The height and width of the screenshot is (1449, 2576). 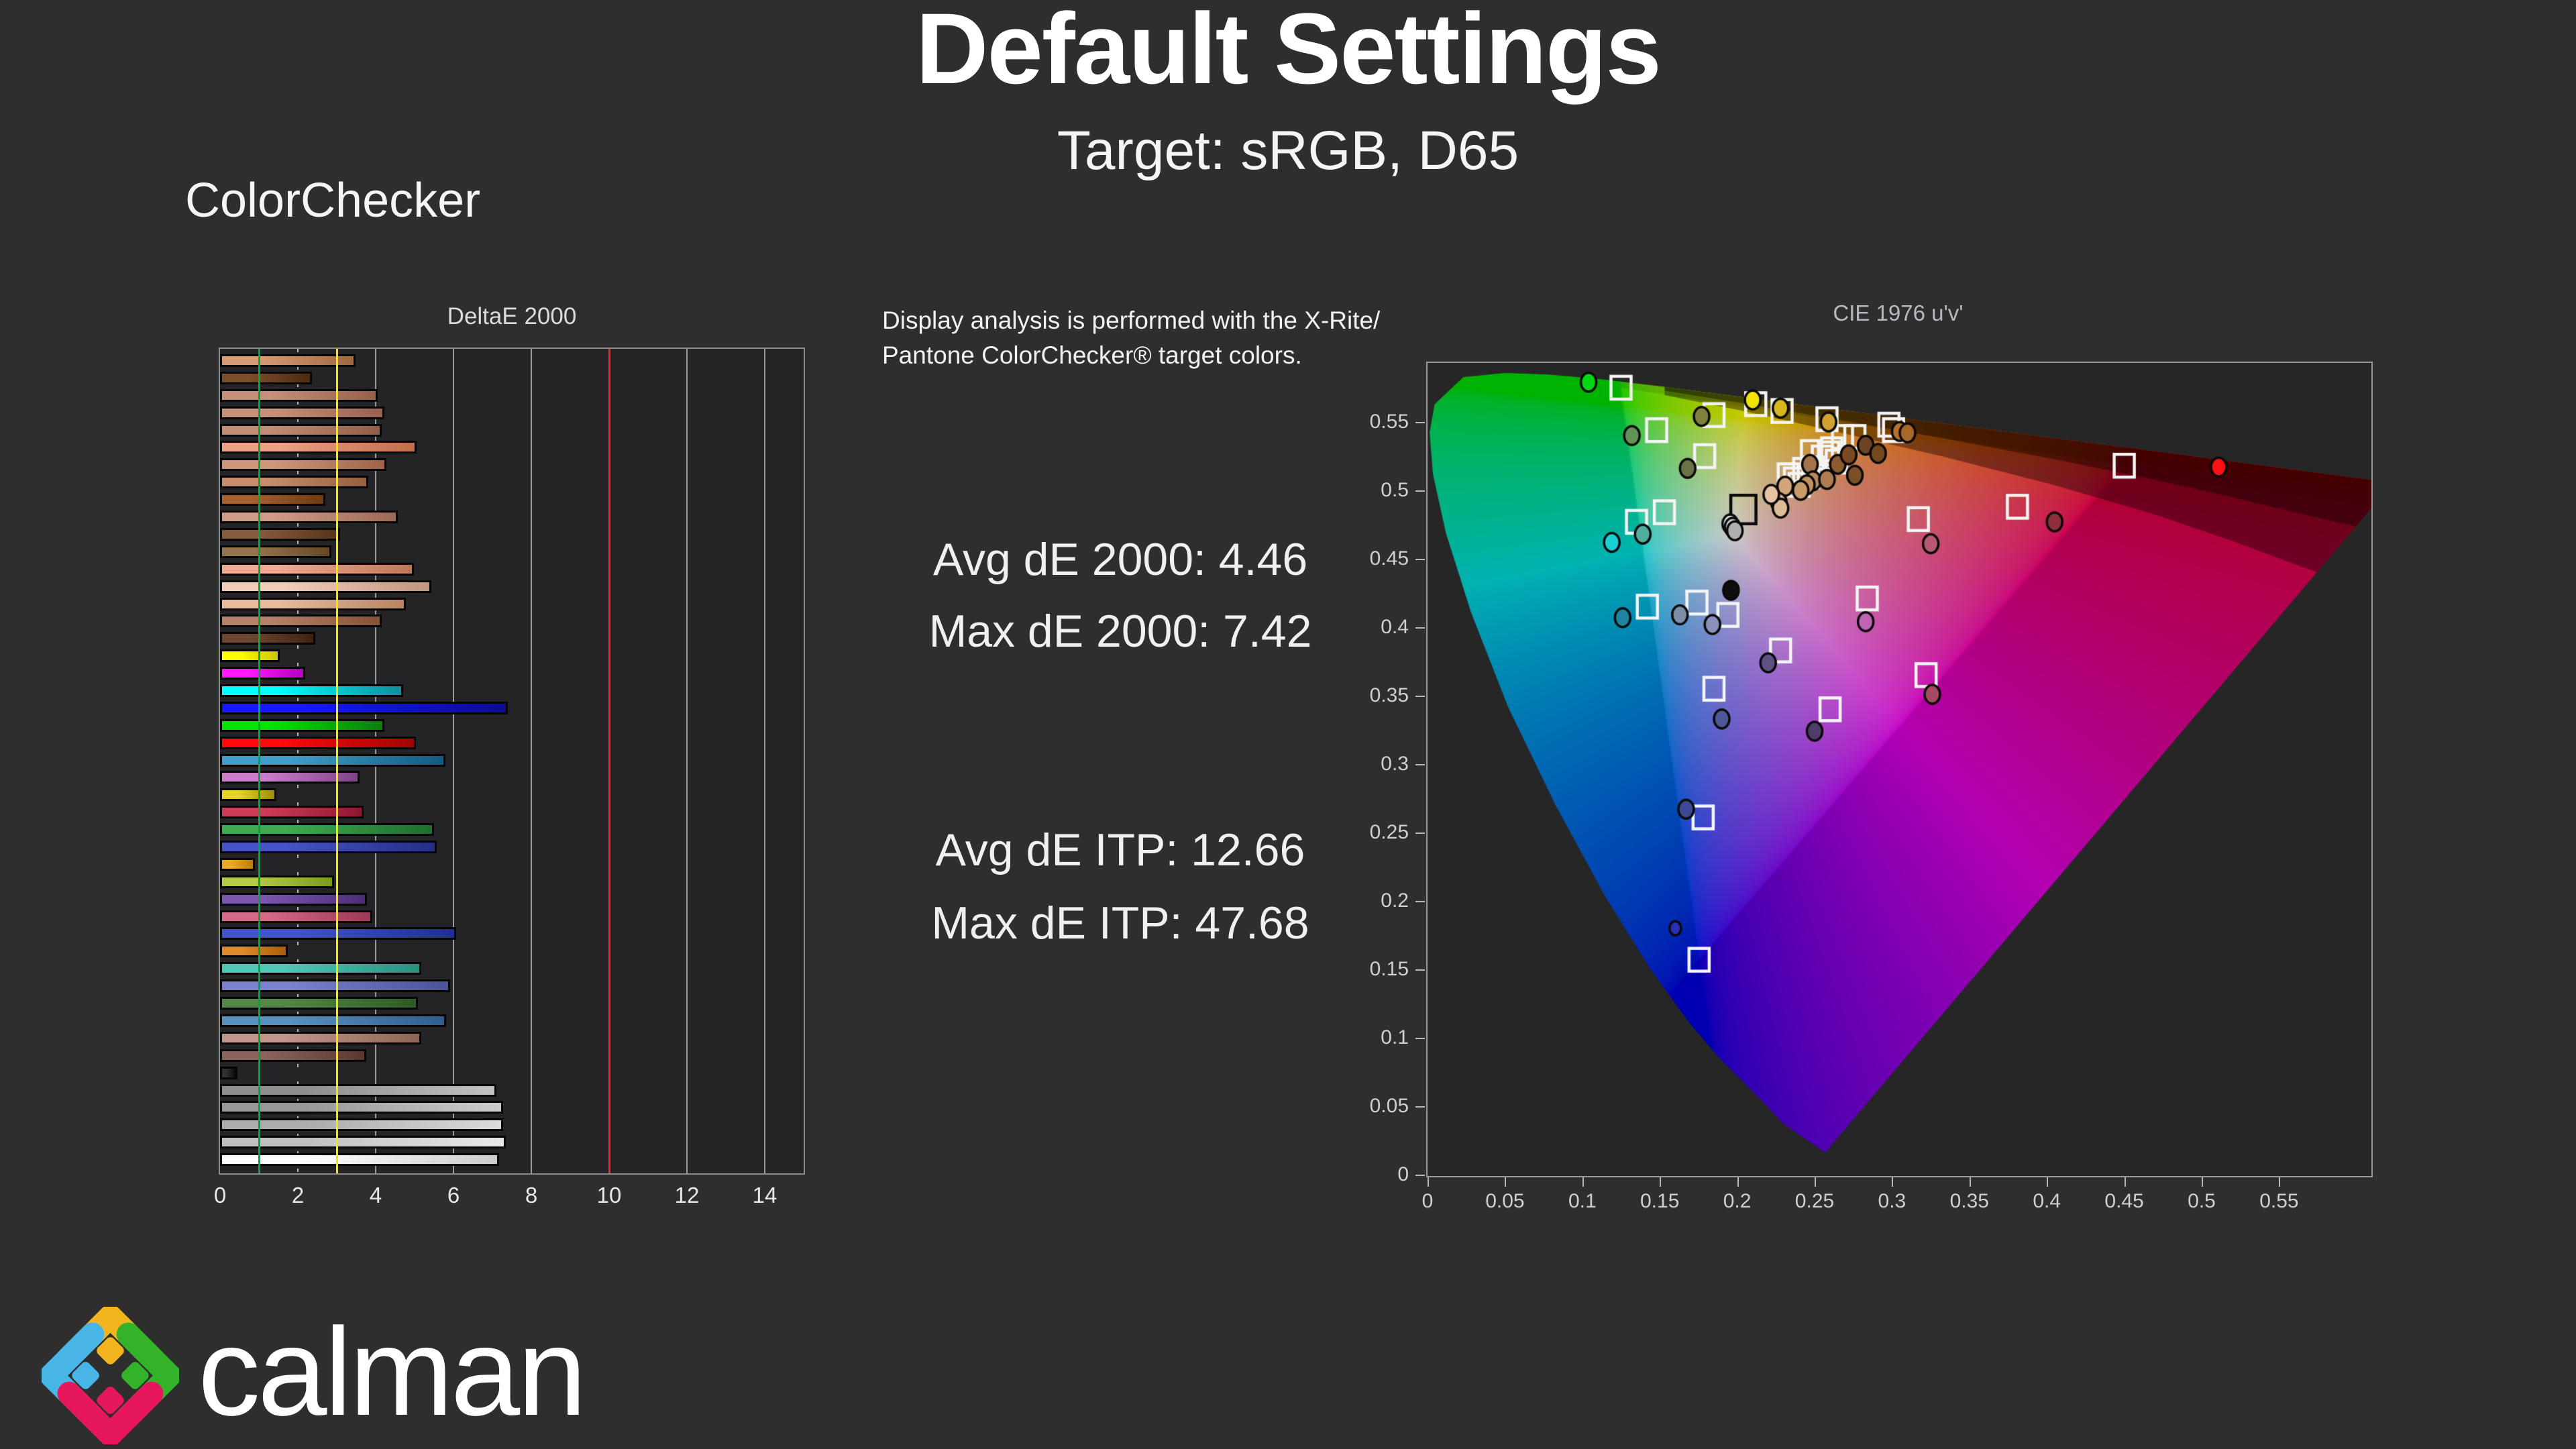 I want to click on logo-diamond-bottom, so click(x=110, y=1400).